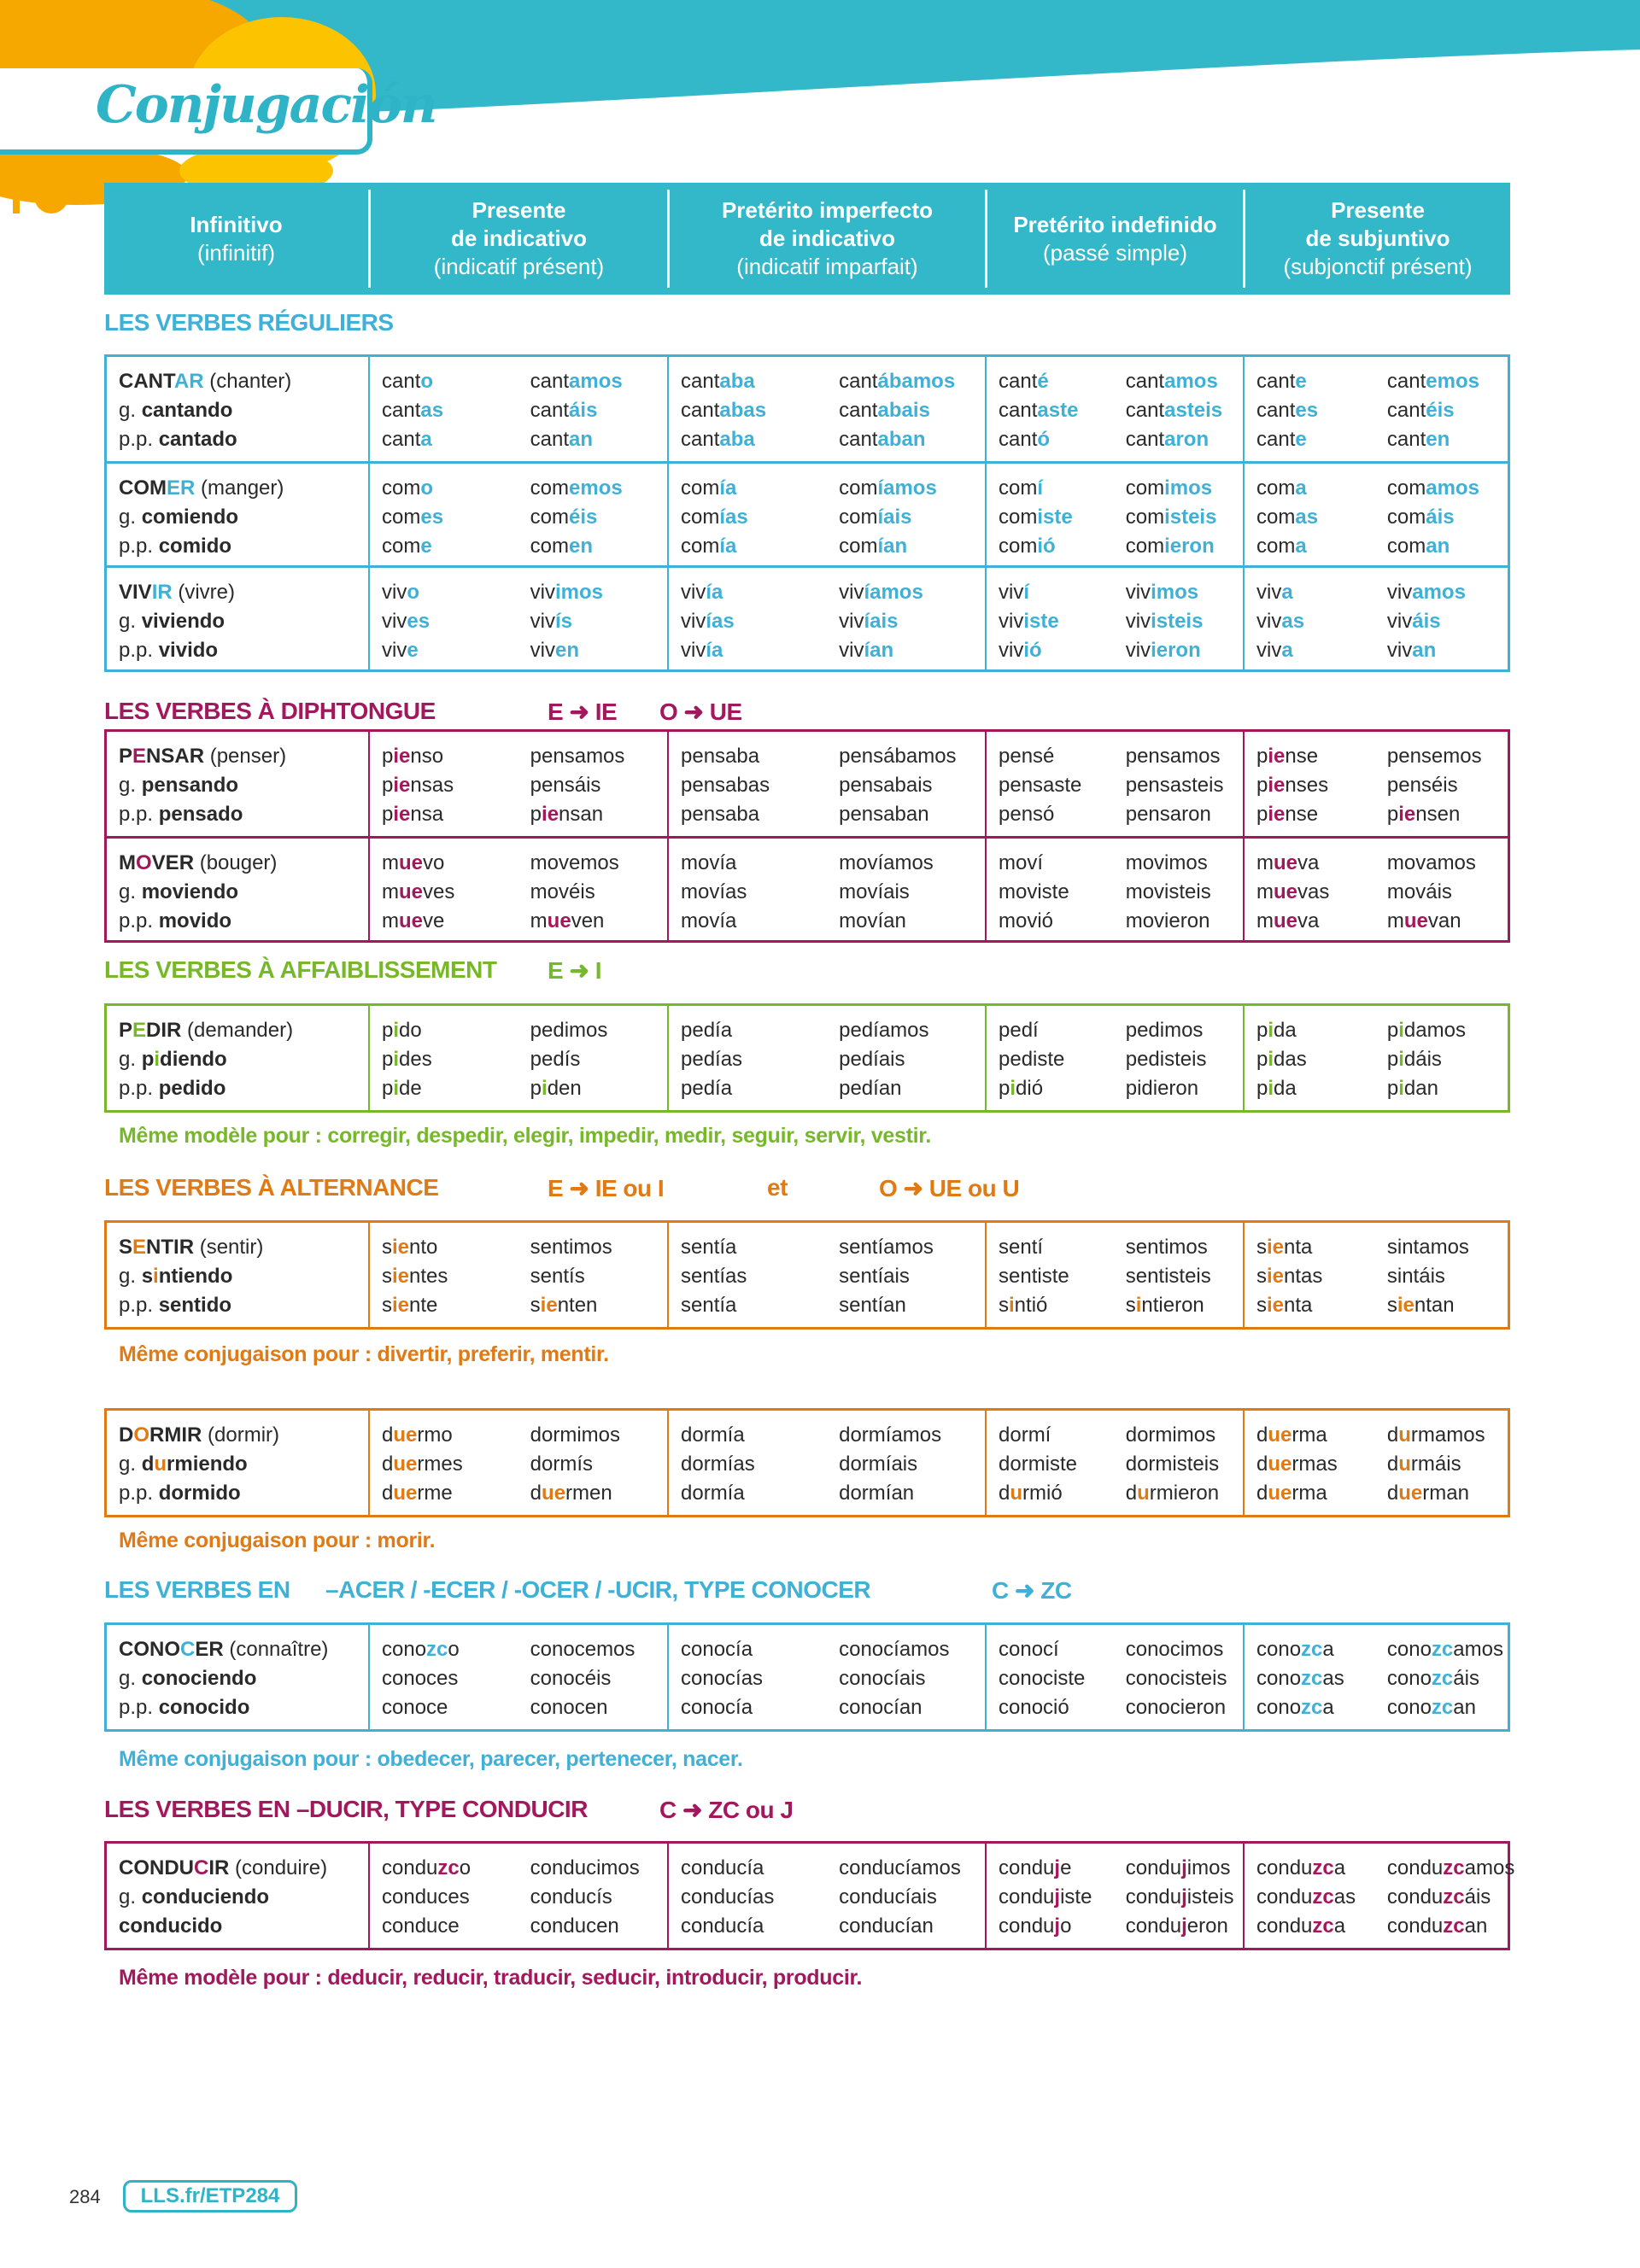 The width and height of the screenshot is (1640, 2268). Describe the element at coordinates (517, 239) in the screenshot. I see `header-cell: Presente de indicativo (indicatif présent)` at that location.